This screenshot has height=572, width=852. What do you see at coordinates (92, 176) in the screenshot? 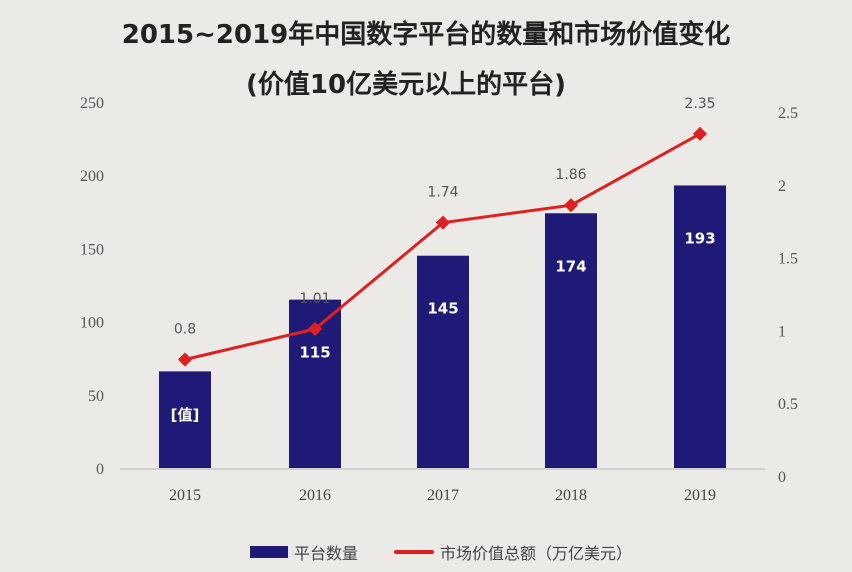
I see `left-axis-tick-label: 200` at bounding box center [92, 176].